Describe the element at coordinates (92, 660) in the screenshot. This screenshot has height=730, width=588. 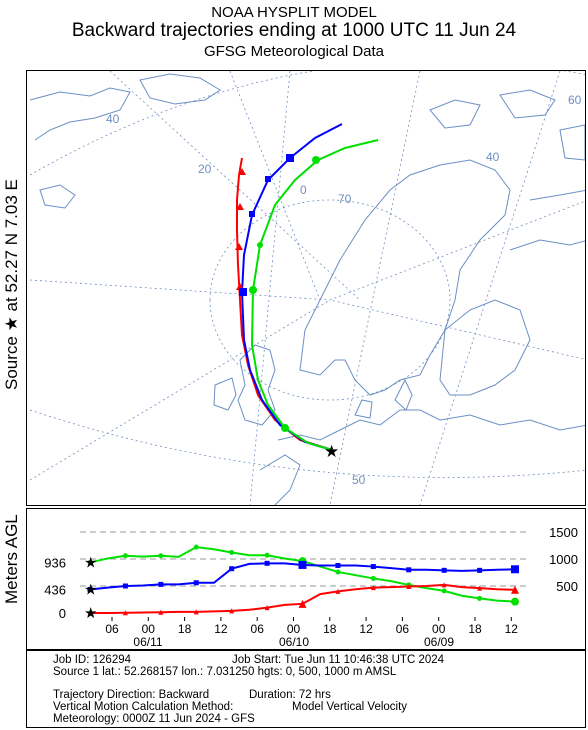
I see `job-id: Job ID: 126294` at that location.